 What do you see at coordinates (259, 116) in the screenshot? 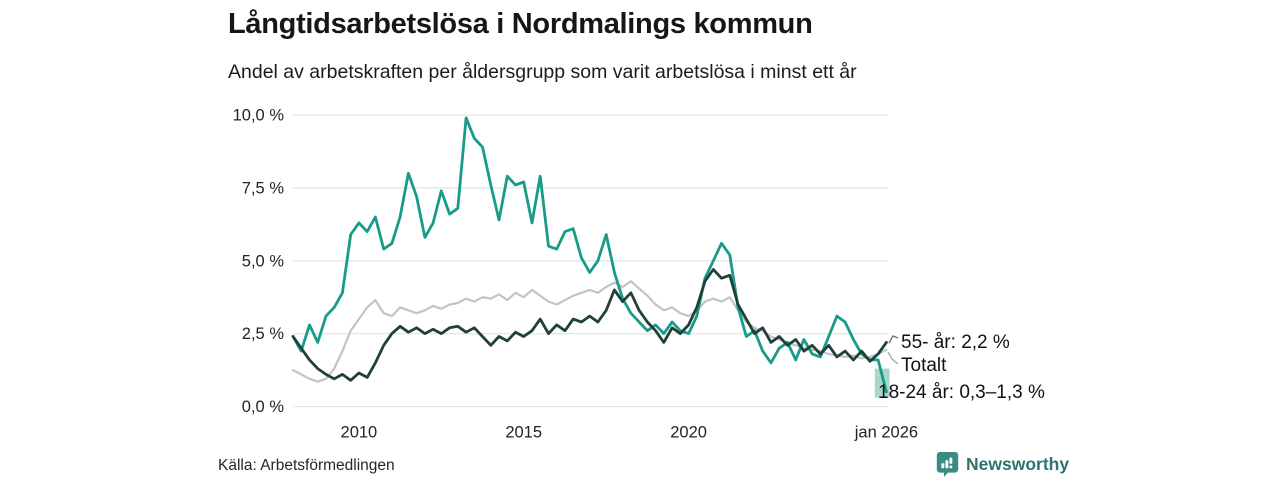
I see `y-tick-label: 10,0 %` at bounding box center [259, 116].